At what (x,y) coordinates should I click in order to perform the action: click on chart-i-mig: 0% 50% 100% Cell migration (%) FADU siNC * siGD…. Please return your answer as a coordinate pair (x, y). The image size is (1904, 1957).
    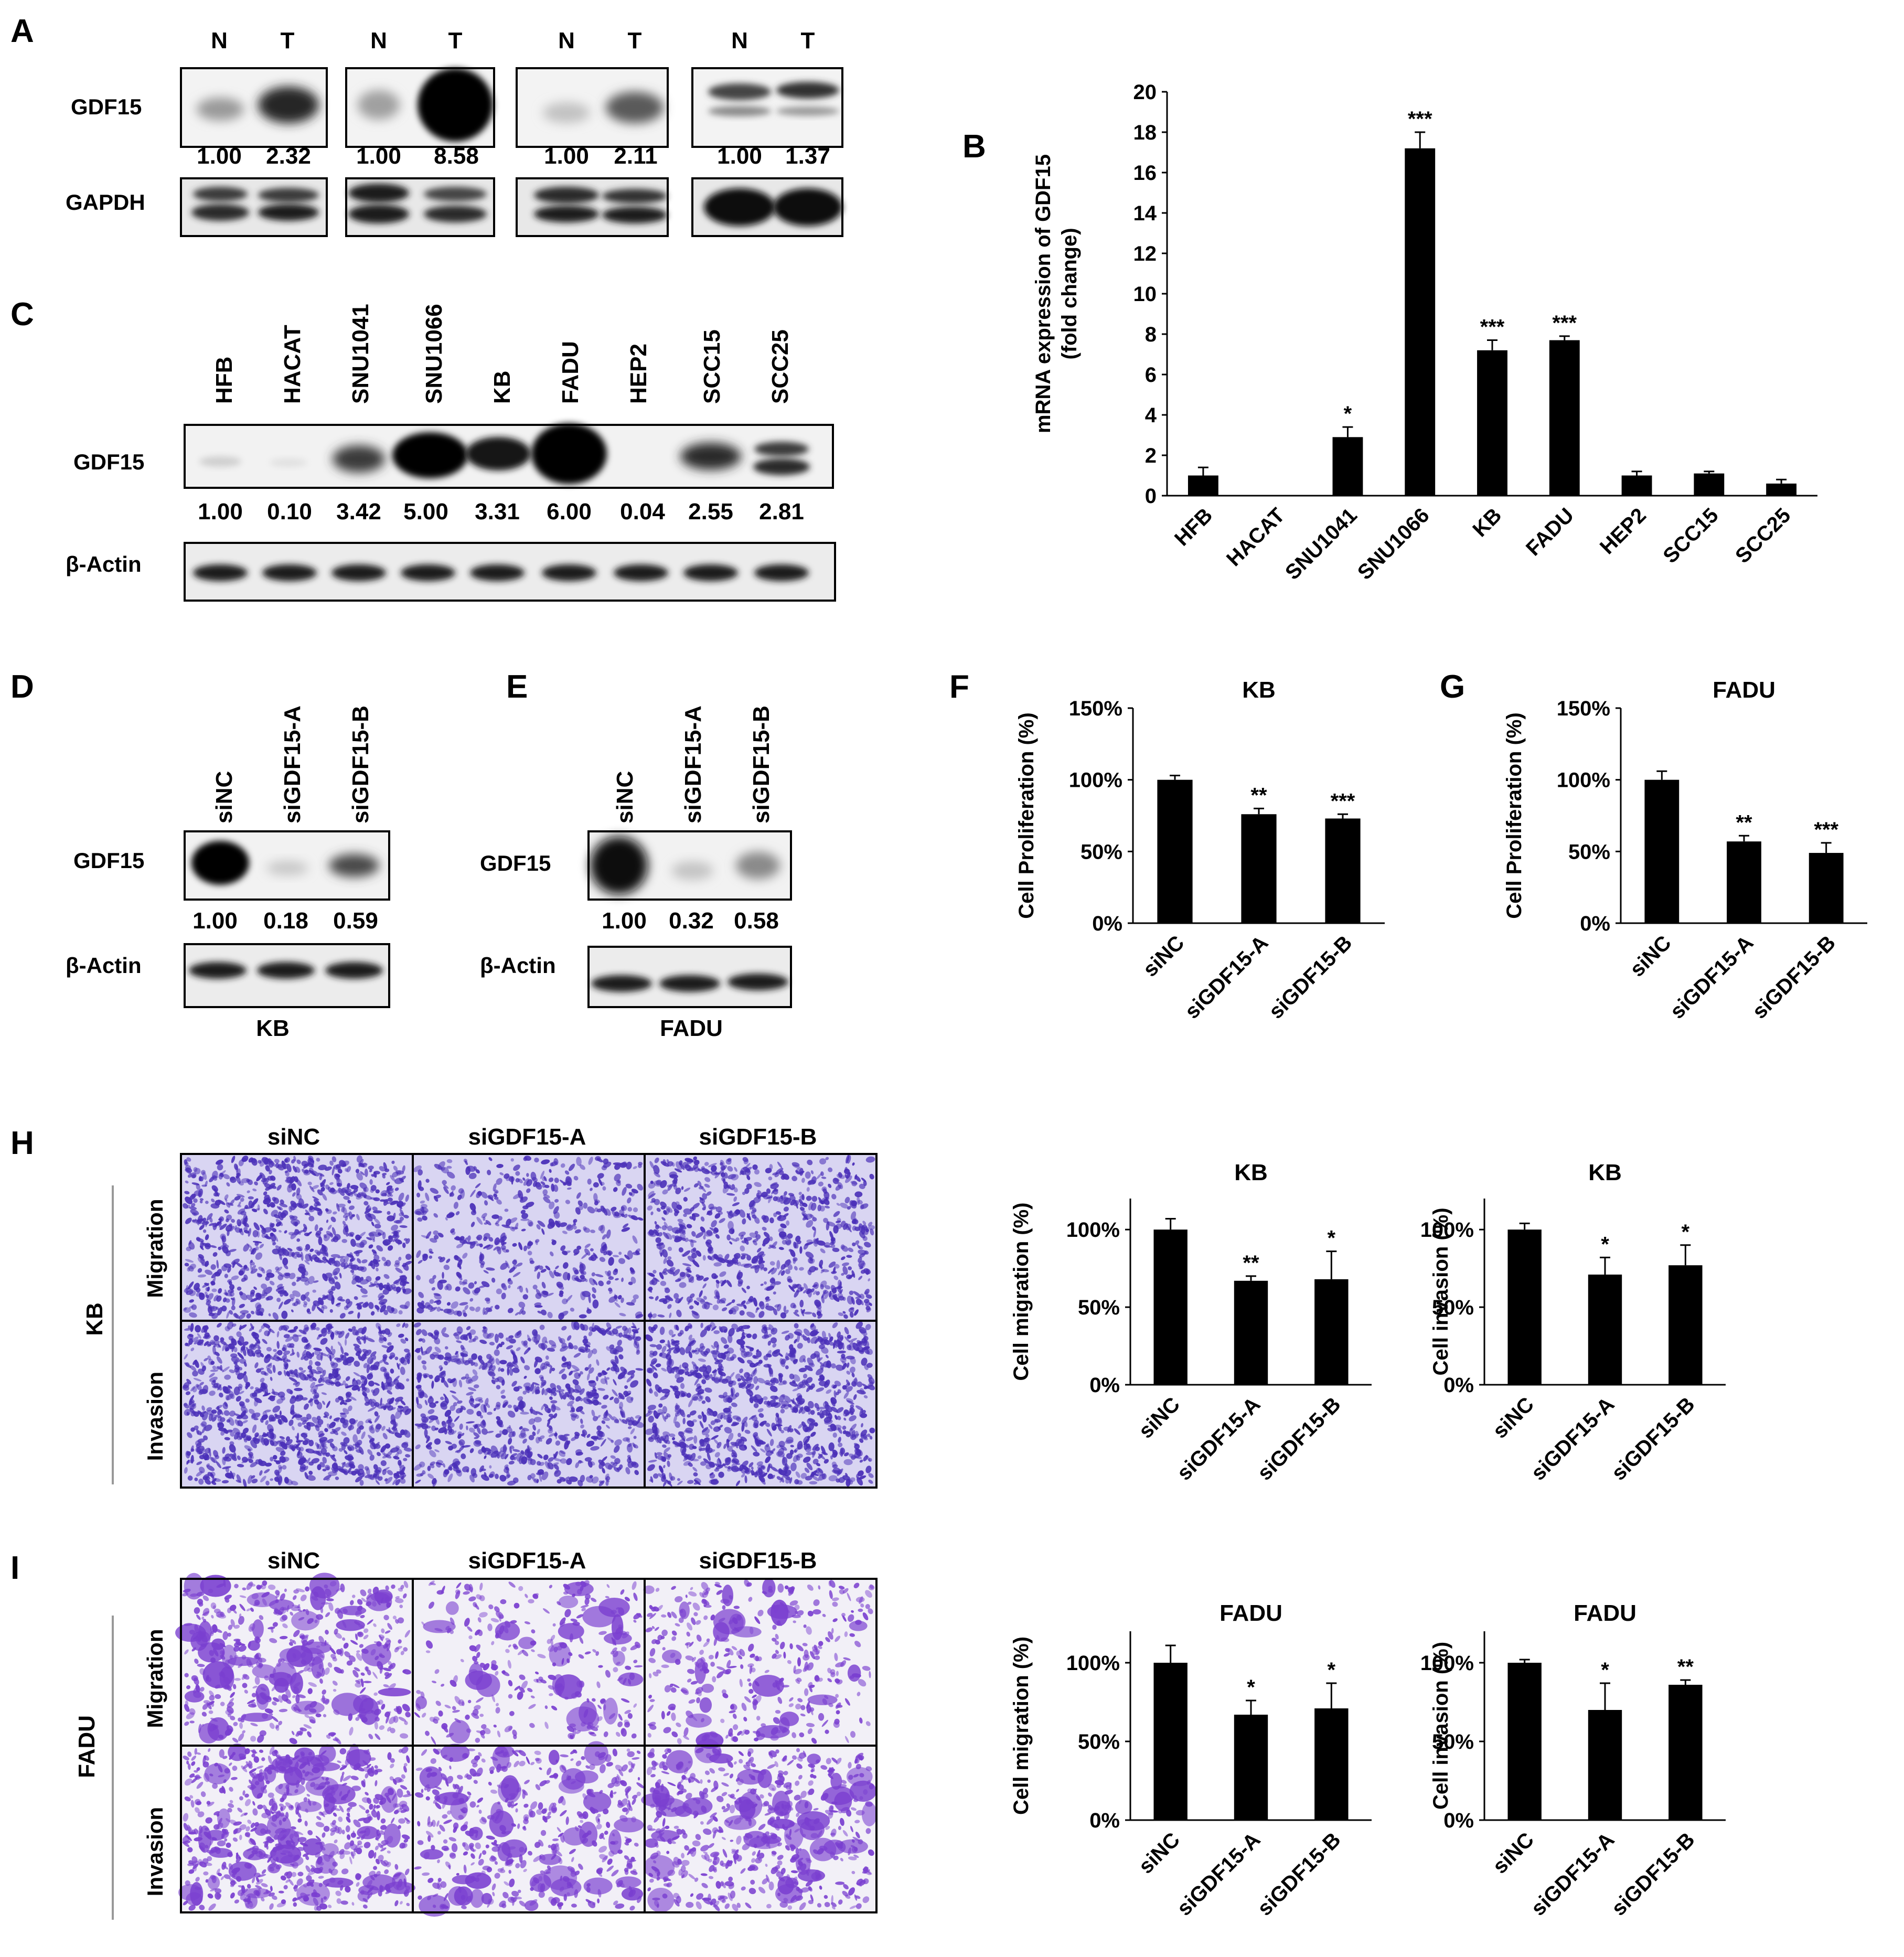
    Looking at the image, I should click on (1191, 1760).